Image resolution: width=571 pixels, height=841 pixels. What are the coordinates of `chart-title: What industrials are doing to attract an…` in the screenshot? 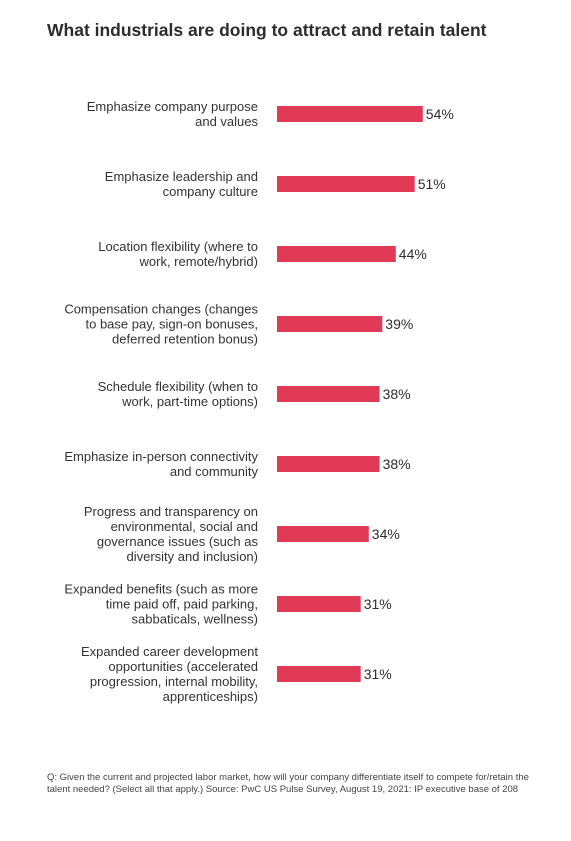 It's located at (267, 30).